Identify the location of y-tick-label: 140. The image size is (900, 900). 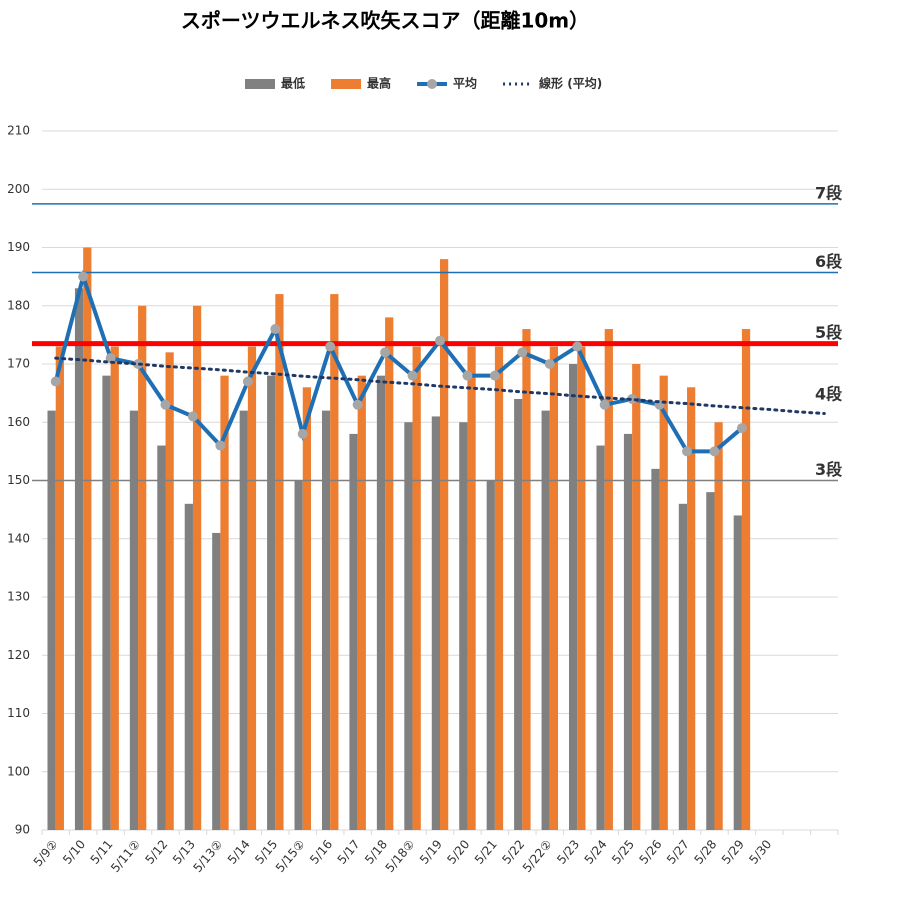
(18, 538).